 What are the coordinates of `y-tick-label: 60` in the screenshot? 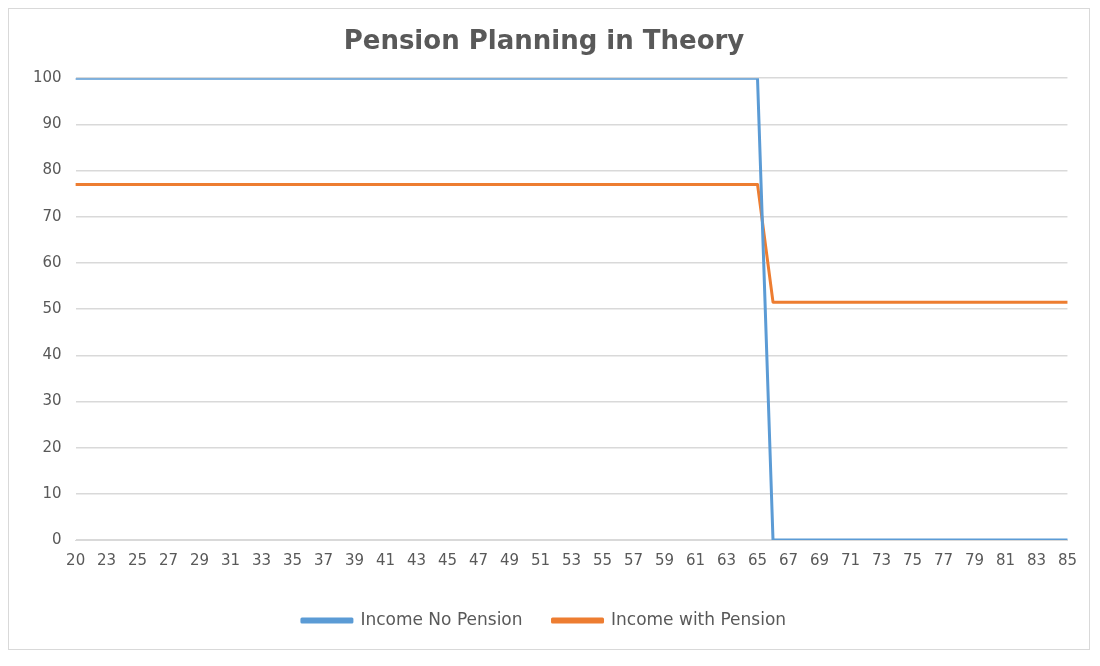 It's located at (52, 261).